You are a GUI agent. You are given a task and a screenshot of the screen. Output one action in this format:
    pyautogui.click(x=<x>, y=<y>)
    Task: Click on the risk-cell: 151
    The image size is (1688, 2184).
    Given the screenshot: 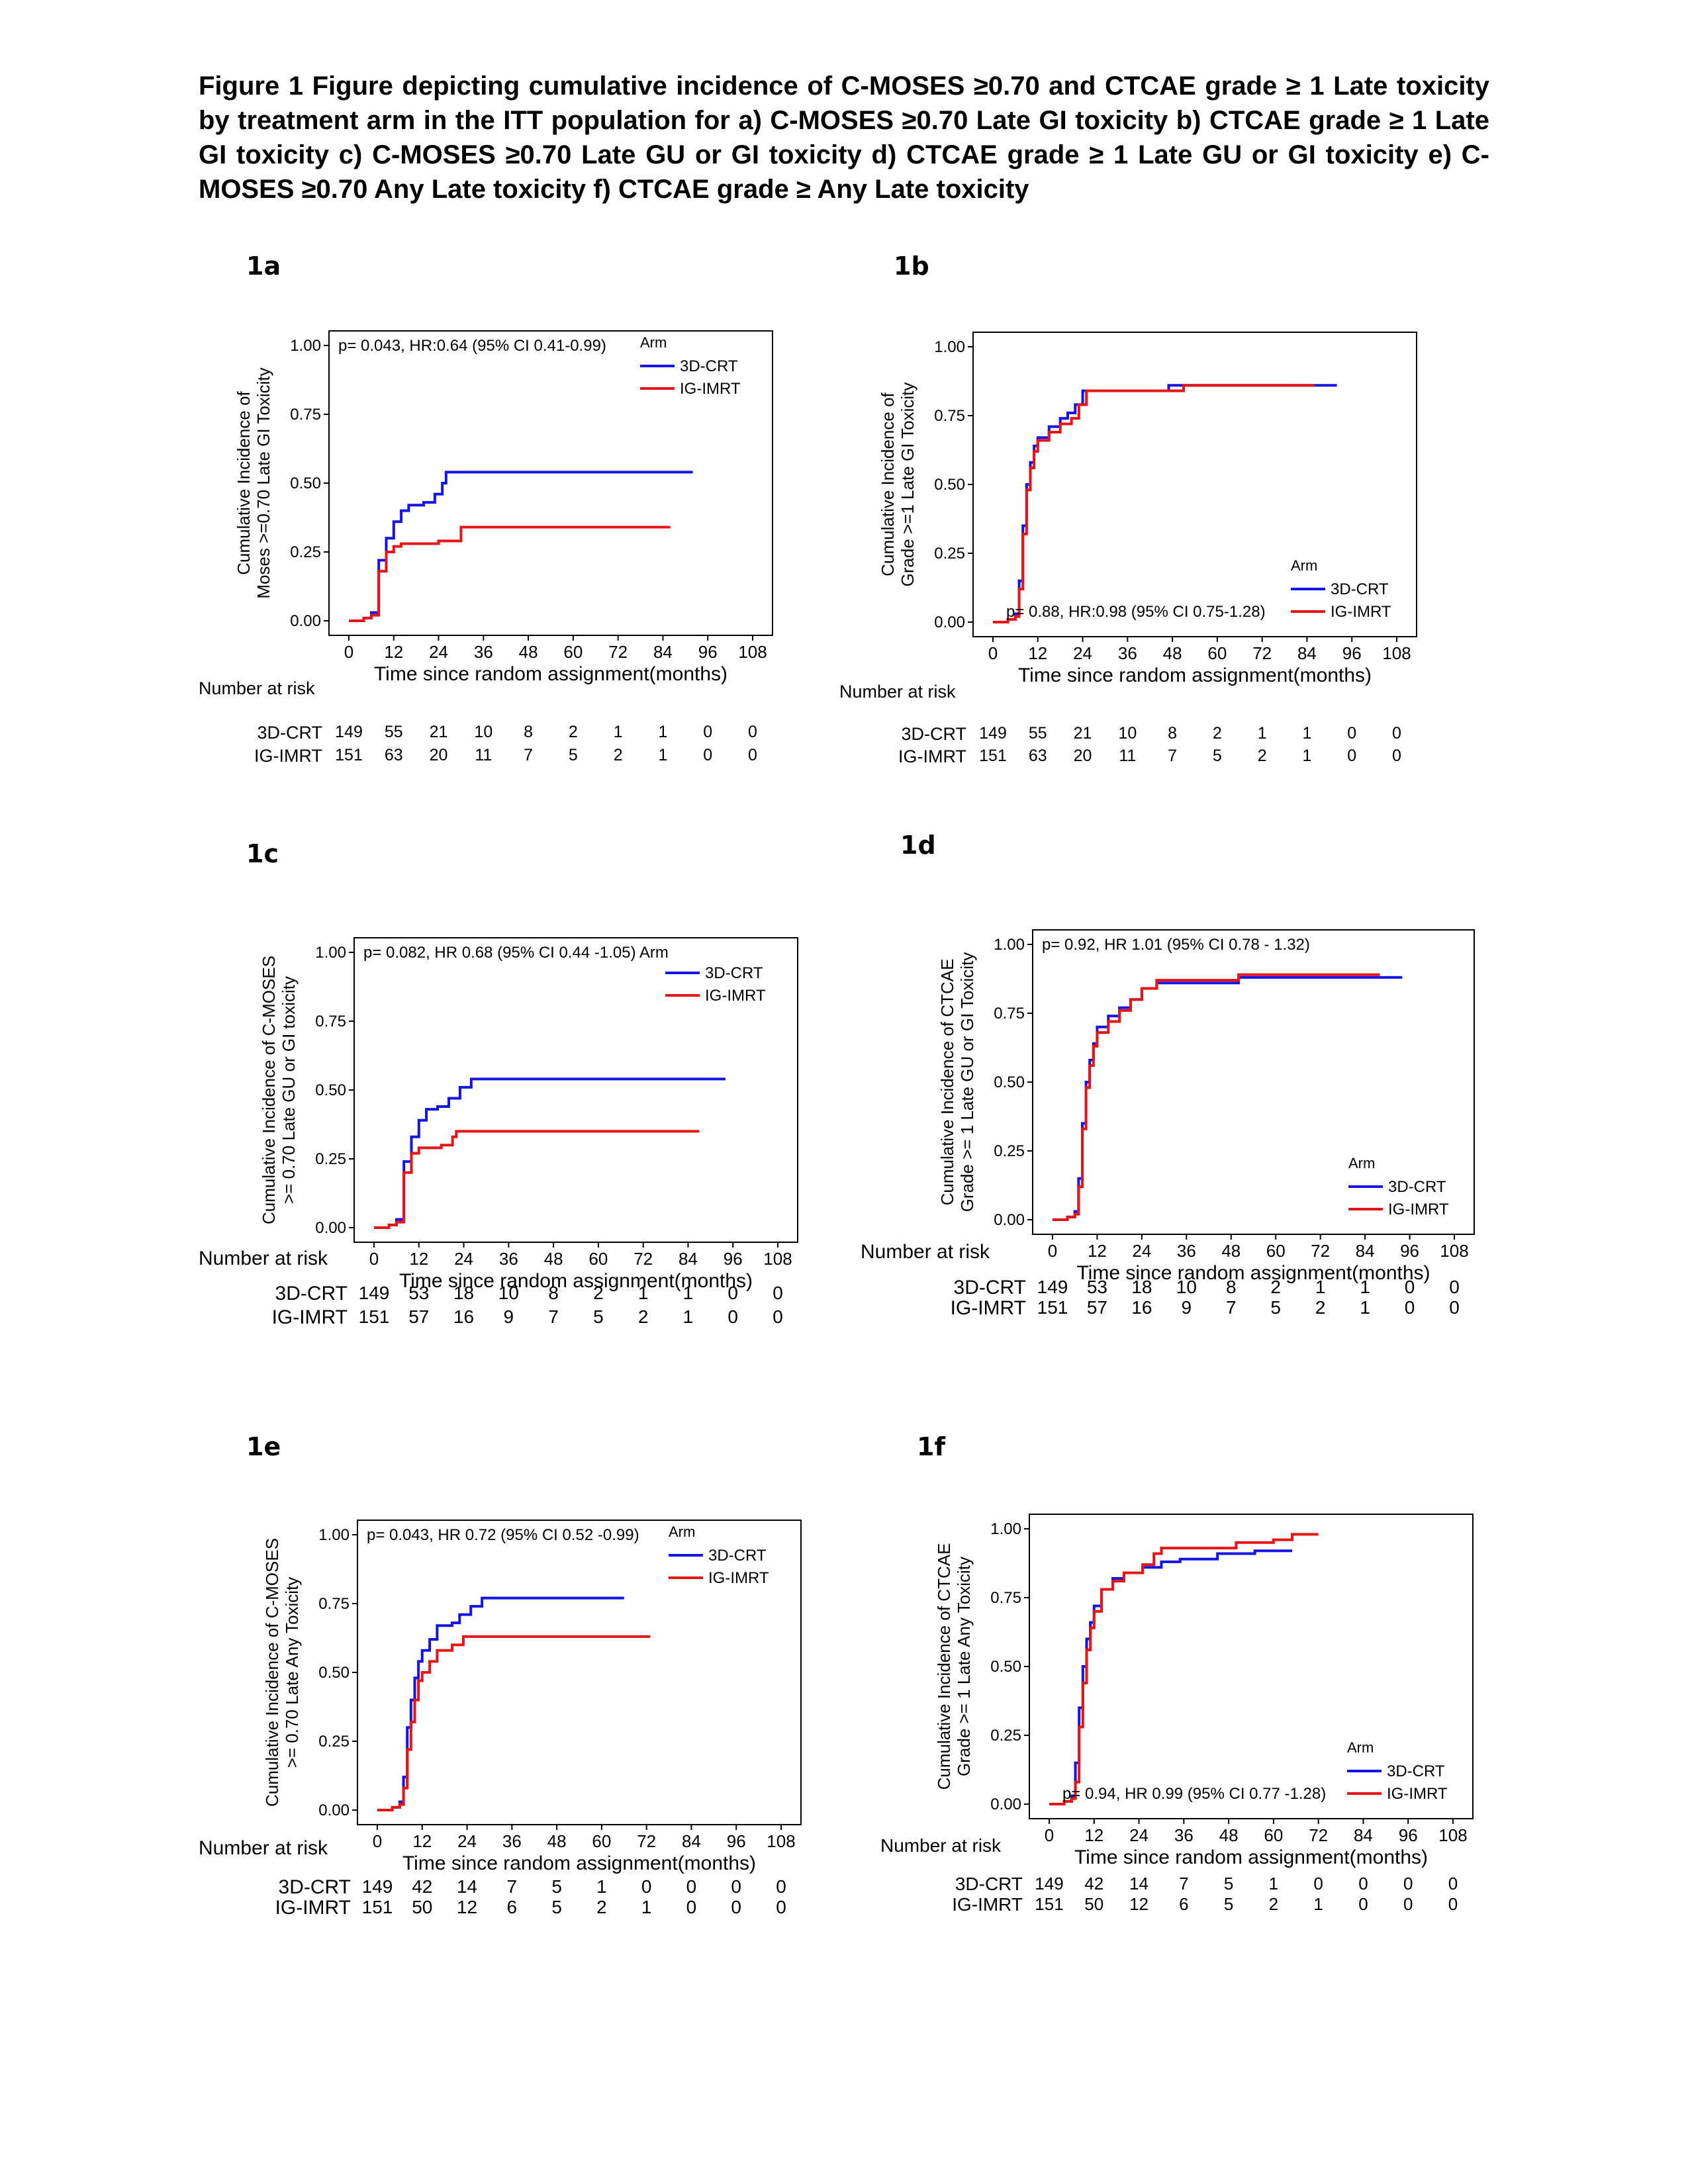 What is the action you would take?
    pyautogui.click(x=993, y=756)
    